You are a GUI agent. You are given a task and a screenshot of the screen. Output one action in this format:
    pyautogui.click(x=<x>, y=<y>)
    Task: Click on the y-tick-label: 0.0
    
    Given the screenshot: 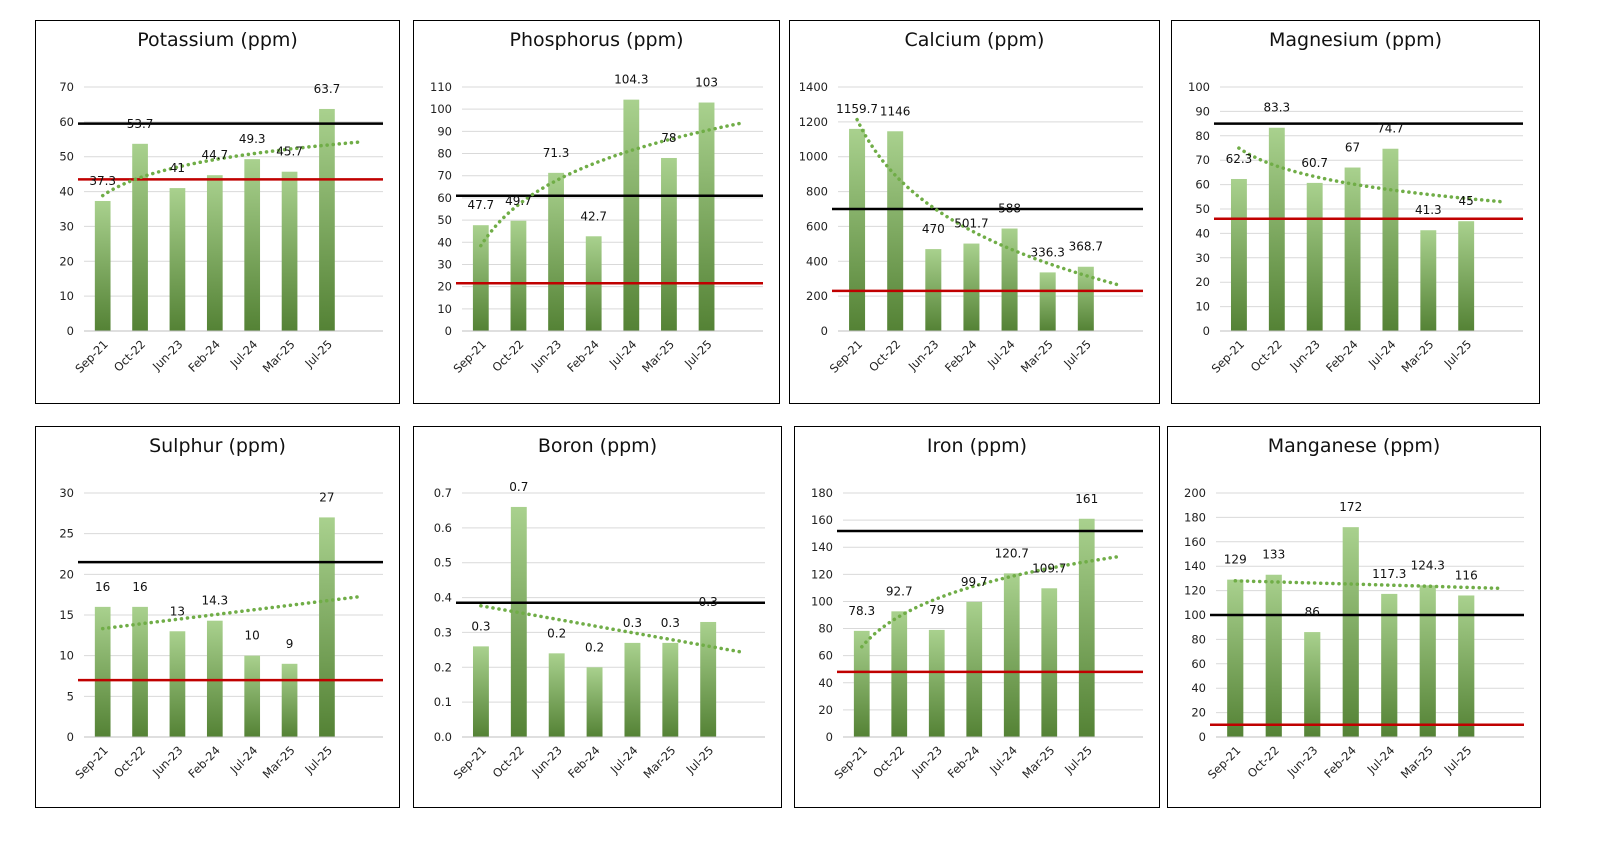 What is the action you would take?
    pyautogui.click(x=443, y=737)
    